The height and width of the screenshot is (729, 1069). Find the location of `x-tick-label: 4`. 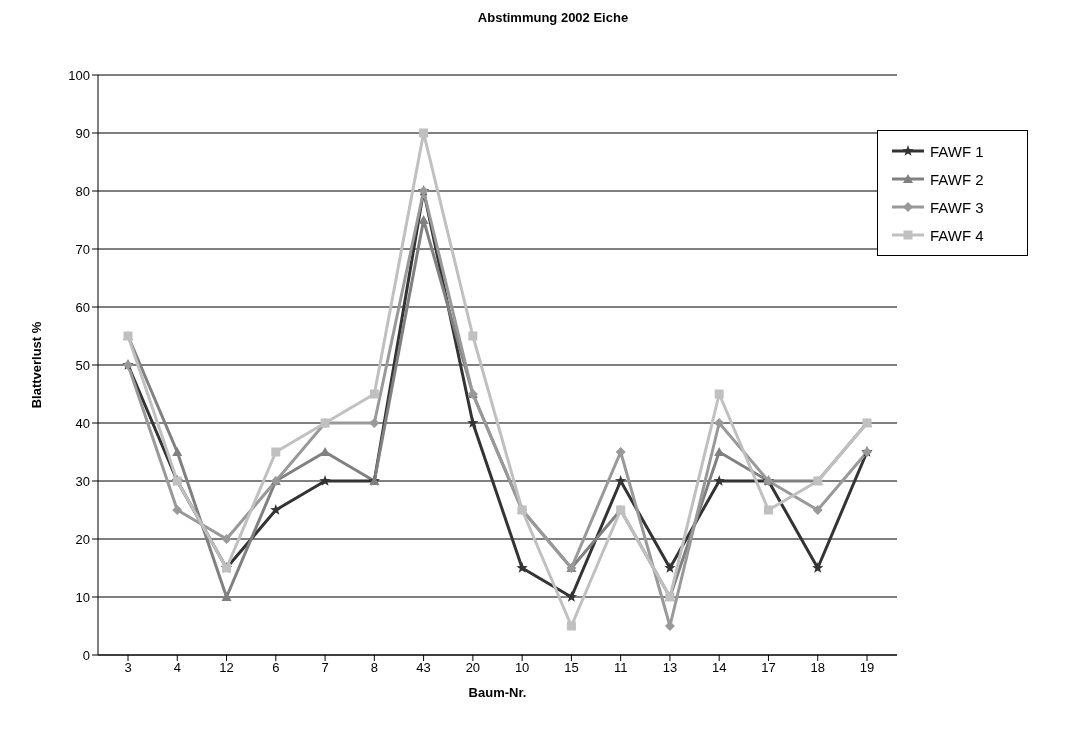

x-tick-label: 4 is located at coordinates (177, 668).